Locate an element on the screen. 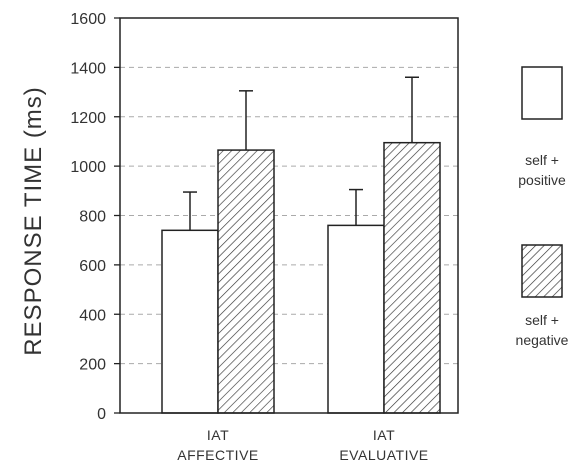  category-label-0: IAT AFFECTIVE is located at coordinates (218, 445).